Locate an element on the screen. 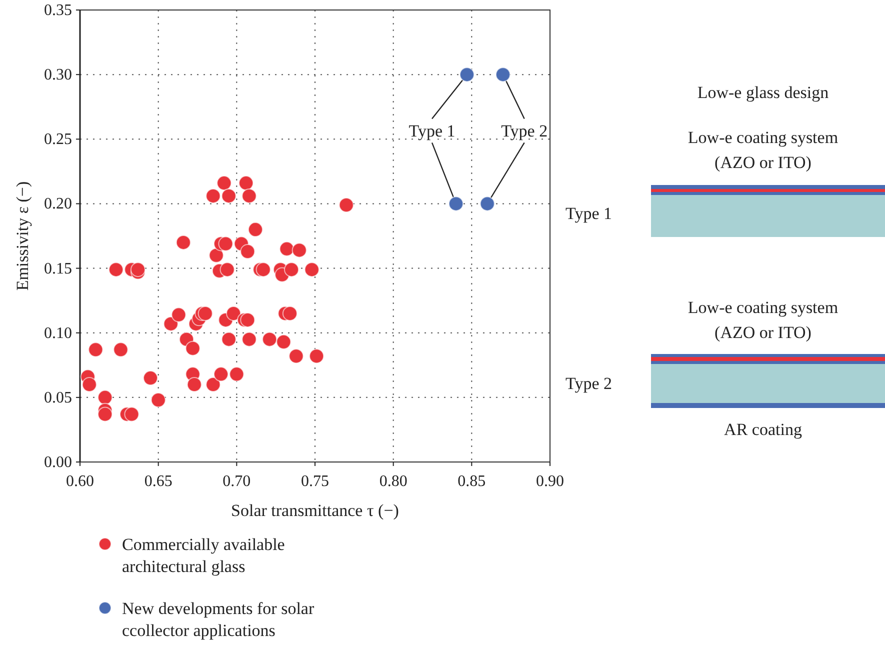 The height and width of the screenshot is (660, 885). text: Type 1 is located at coordinates (589, 213).